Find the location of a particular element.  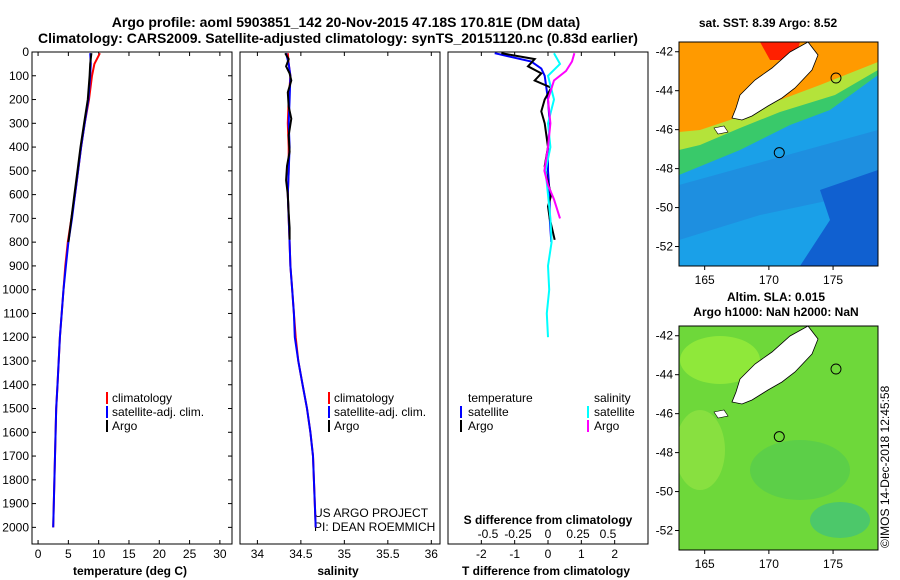

sst-map-frame is located at coordinates (778, 154).